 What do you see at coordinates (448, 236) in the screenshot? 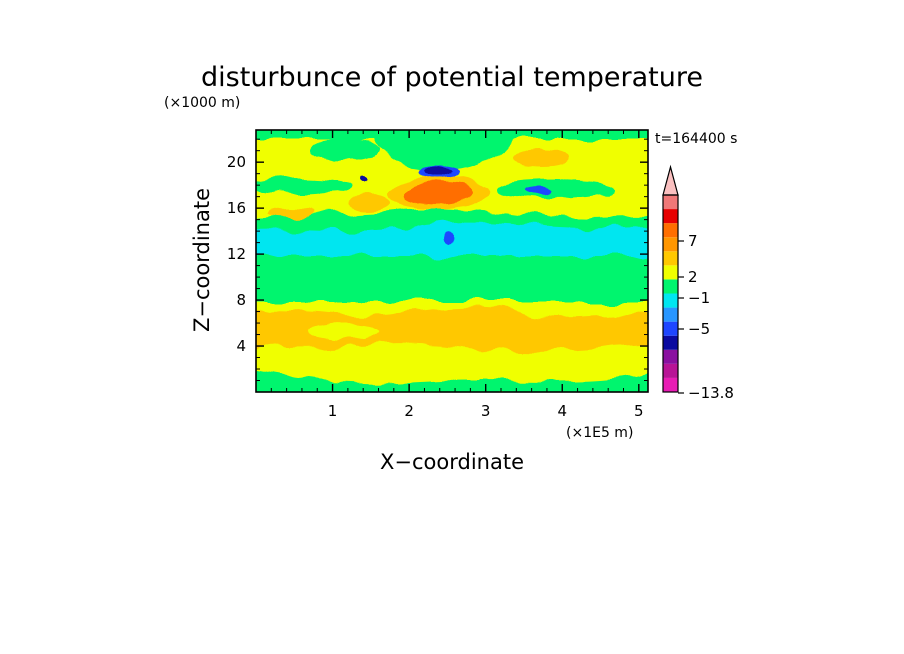
I see `field-cold-dot` at bounding box center [448, 236].